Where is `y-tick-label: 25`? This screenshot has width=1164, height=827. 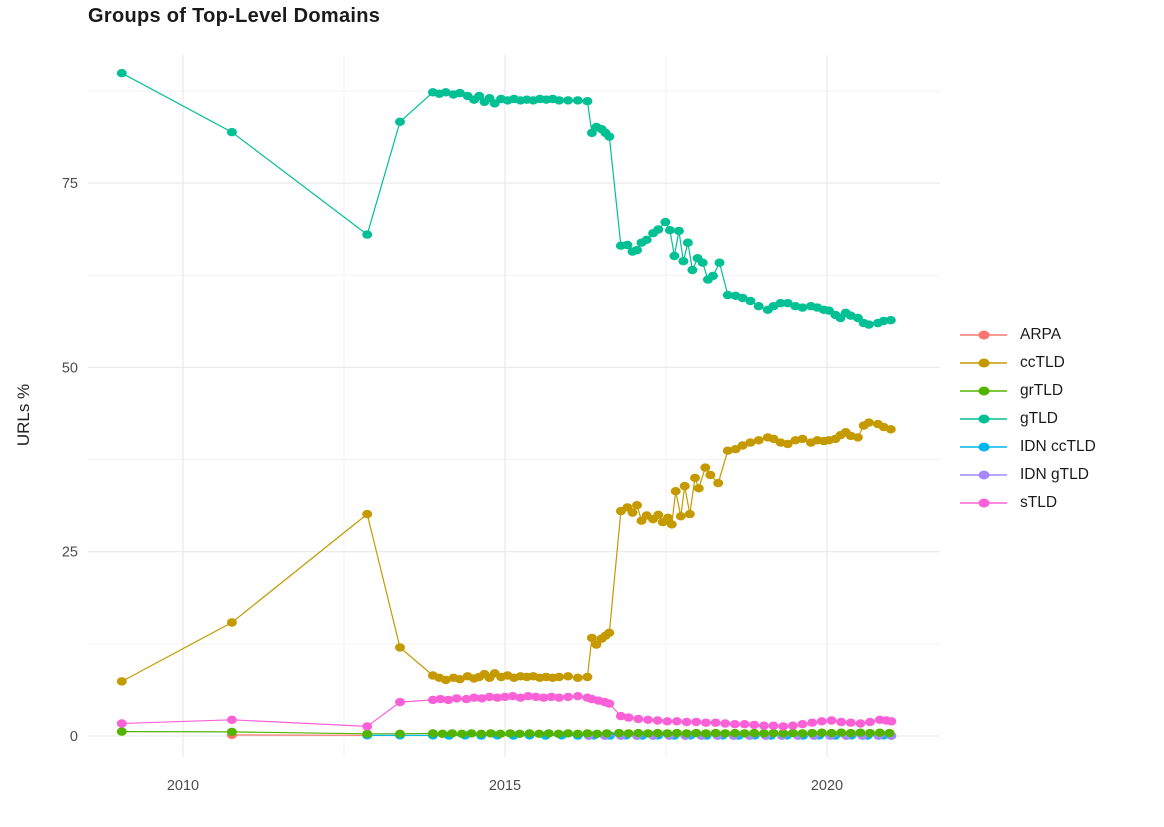
y-tick-label: 25 is located at coordinates (70, 553).